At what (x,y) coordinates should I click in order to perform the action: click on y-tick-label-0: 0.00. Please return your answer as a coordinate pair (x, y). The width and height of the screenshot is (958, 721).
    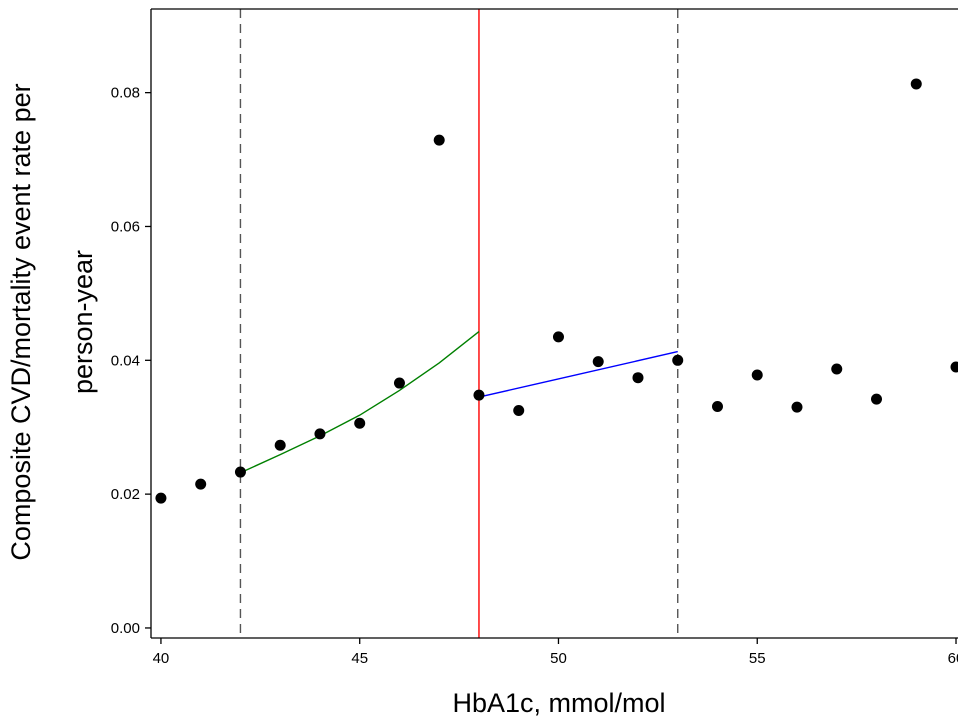
    Looking at the image, I should click on (125, 628).